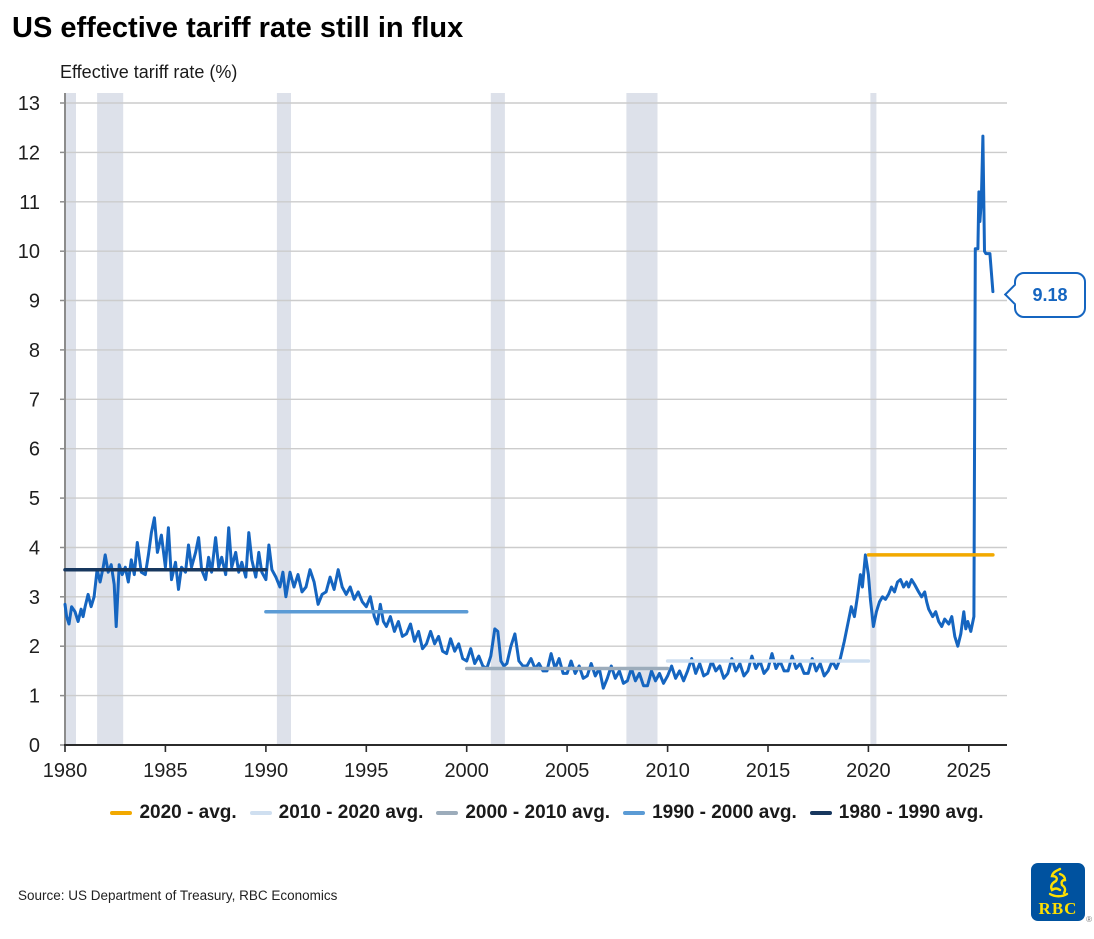  What do you see at coordinates (238, 28) in the screenshot?
I see `chart-title: US effective tariff rate still in flux` at bounding box center [238, 28].